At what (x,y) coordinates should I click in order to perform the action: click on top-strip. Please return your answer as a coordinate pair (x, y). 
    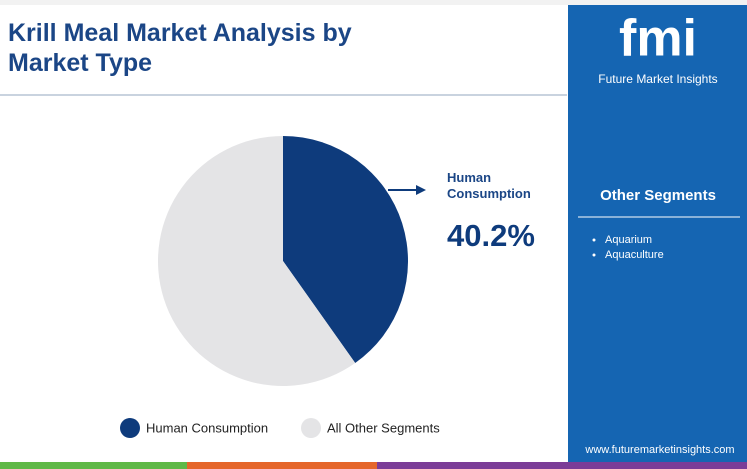
    Looking at the image, I should click on (373, 2).